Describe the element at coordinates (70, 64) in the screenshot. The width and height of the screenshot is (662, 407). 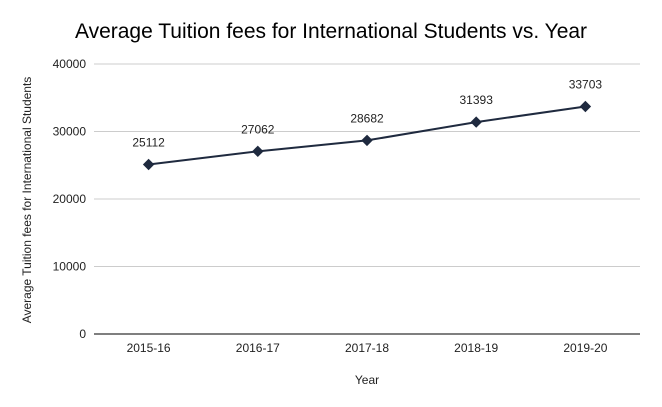
I see `y-tick-label: 40000` at that location.